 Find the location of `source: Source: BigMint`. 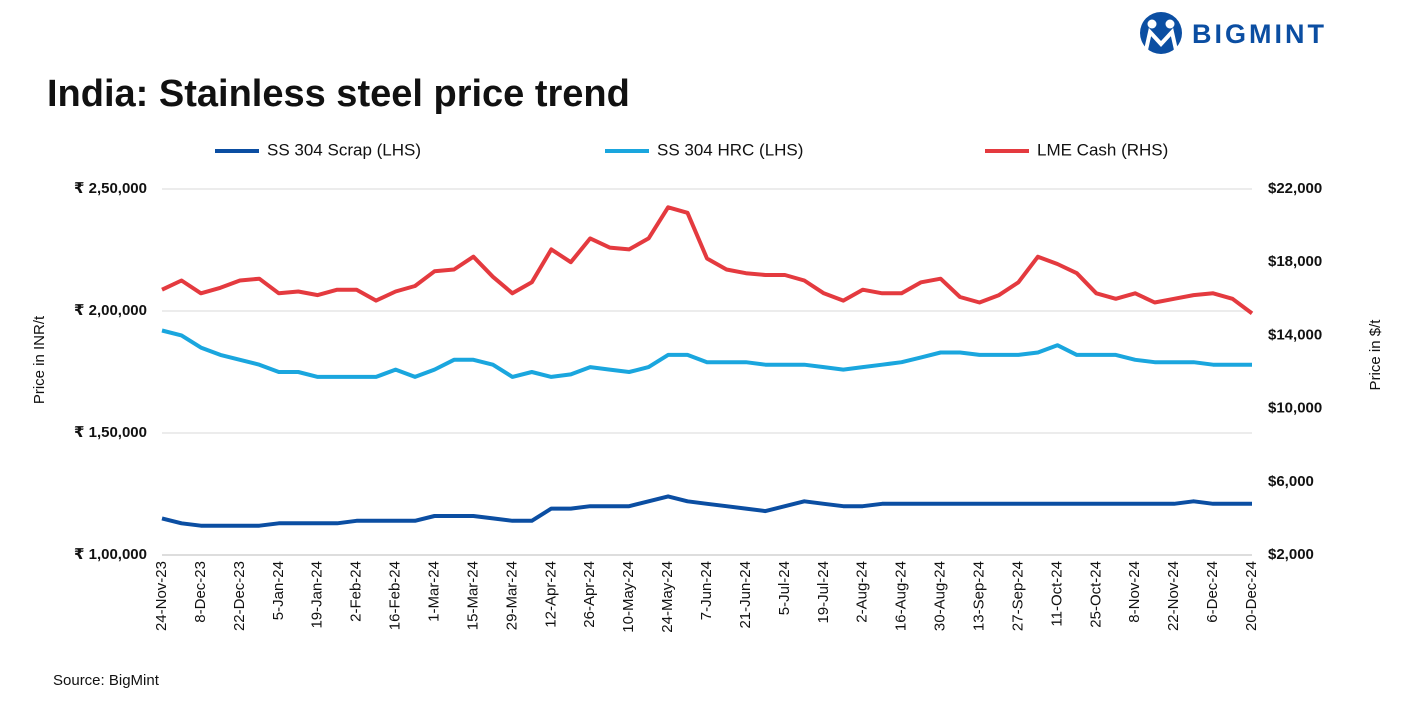

source: Source: BigMint is located at coordinates (106, 680).